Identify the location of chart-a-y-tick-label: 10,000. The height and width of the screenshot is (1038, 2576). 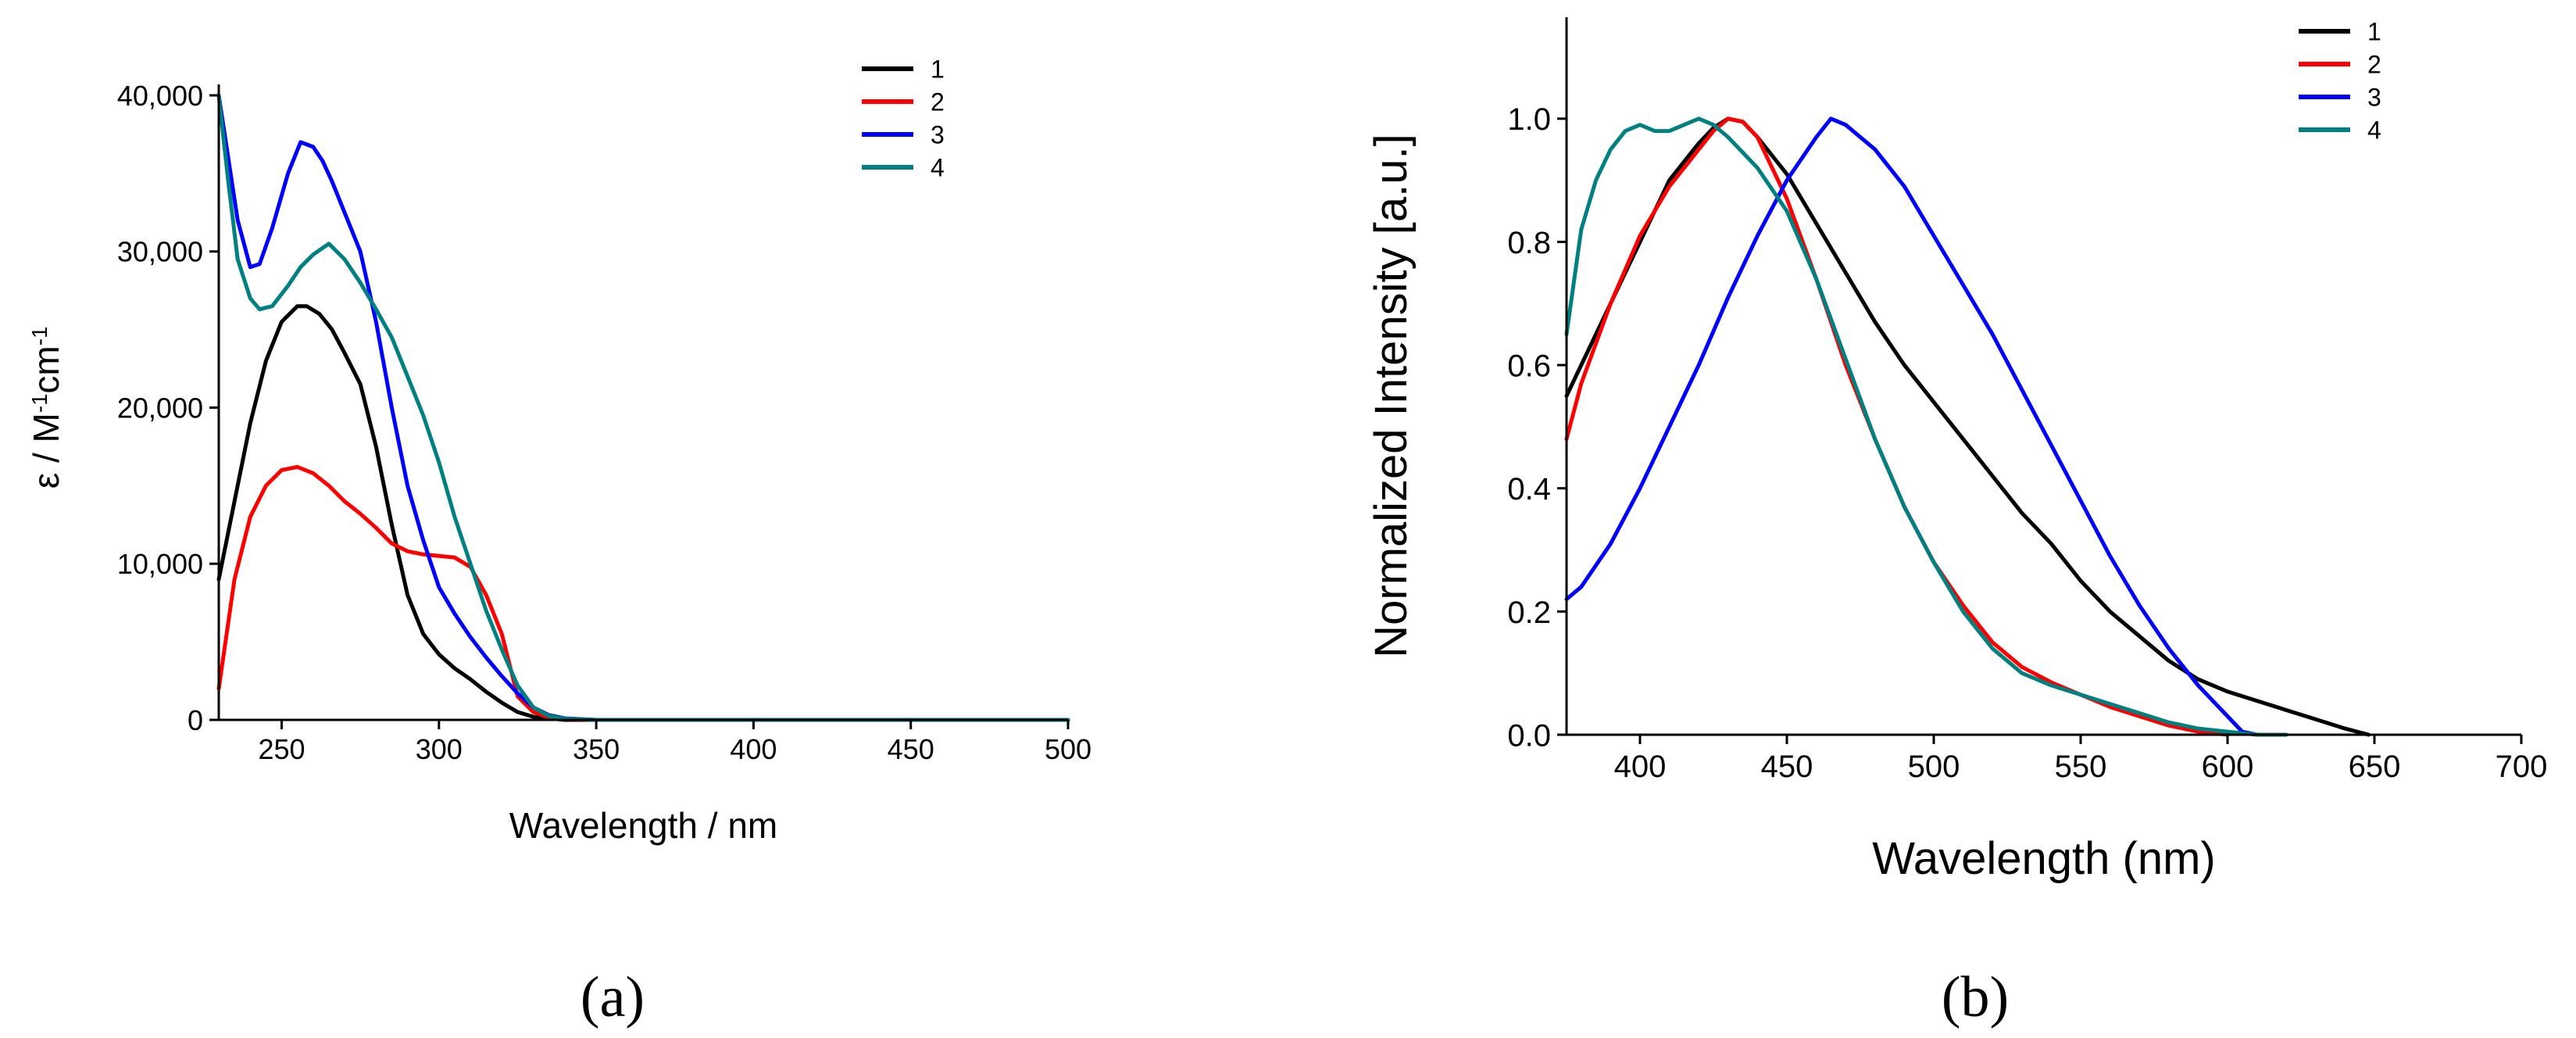
(160, 564).